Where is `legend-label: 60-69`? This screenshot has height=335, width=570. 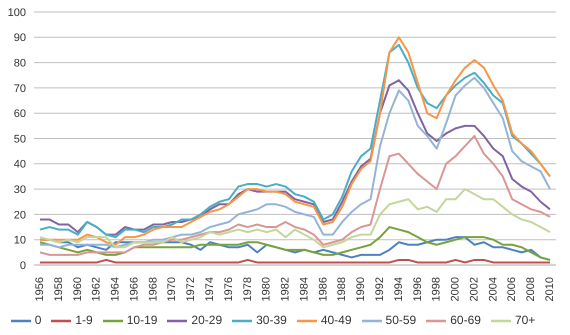 legend-label: 60-69 is located at coordinates (465, 320).